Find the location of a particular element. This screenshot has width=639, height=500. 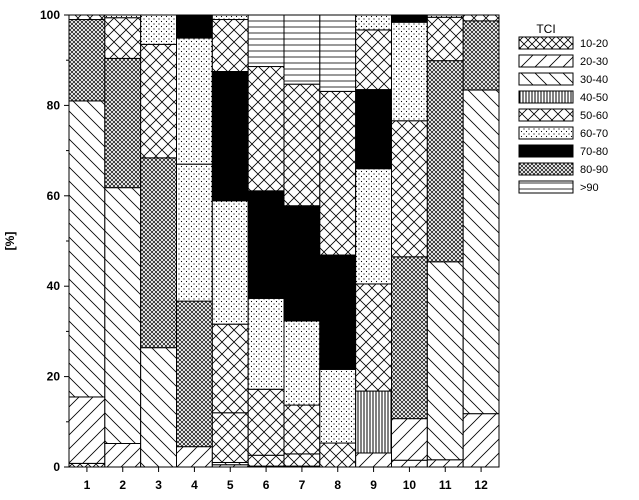

x-tick-label: 6 is located at coordinates (266, 485).